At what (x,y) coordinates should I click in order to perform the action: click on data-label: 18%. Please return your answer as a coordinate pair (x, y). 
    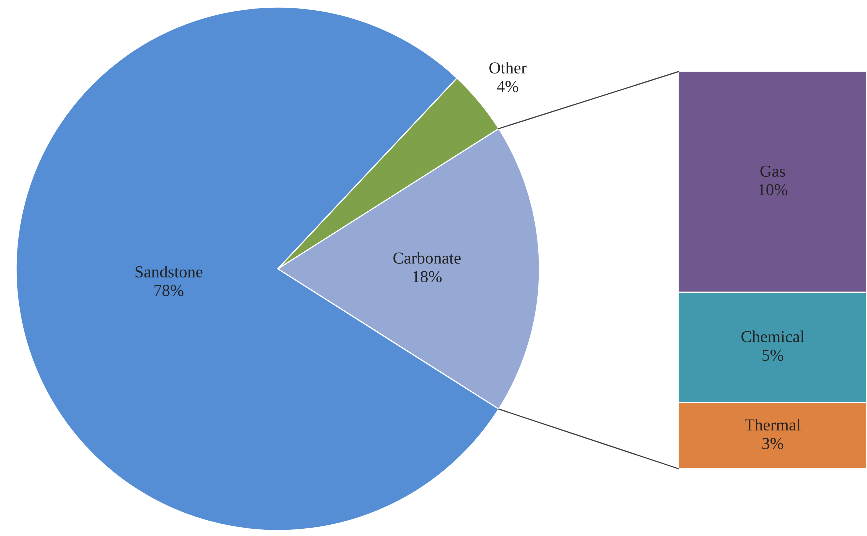
    Looking at the image, I should click on (427, 277).